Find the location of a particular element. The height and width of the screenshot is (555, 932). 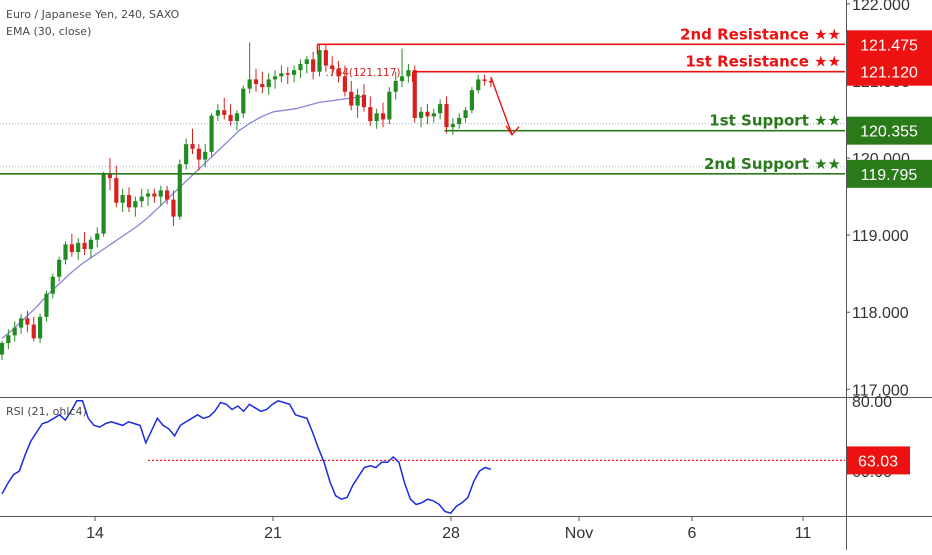

rsi-legend: RSI (21, ohlc4) is located at coordinates (46, 411).